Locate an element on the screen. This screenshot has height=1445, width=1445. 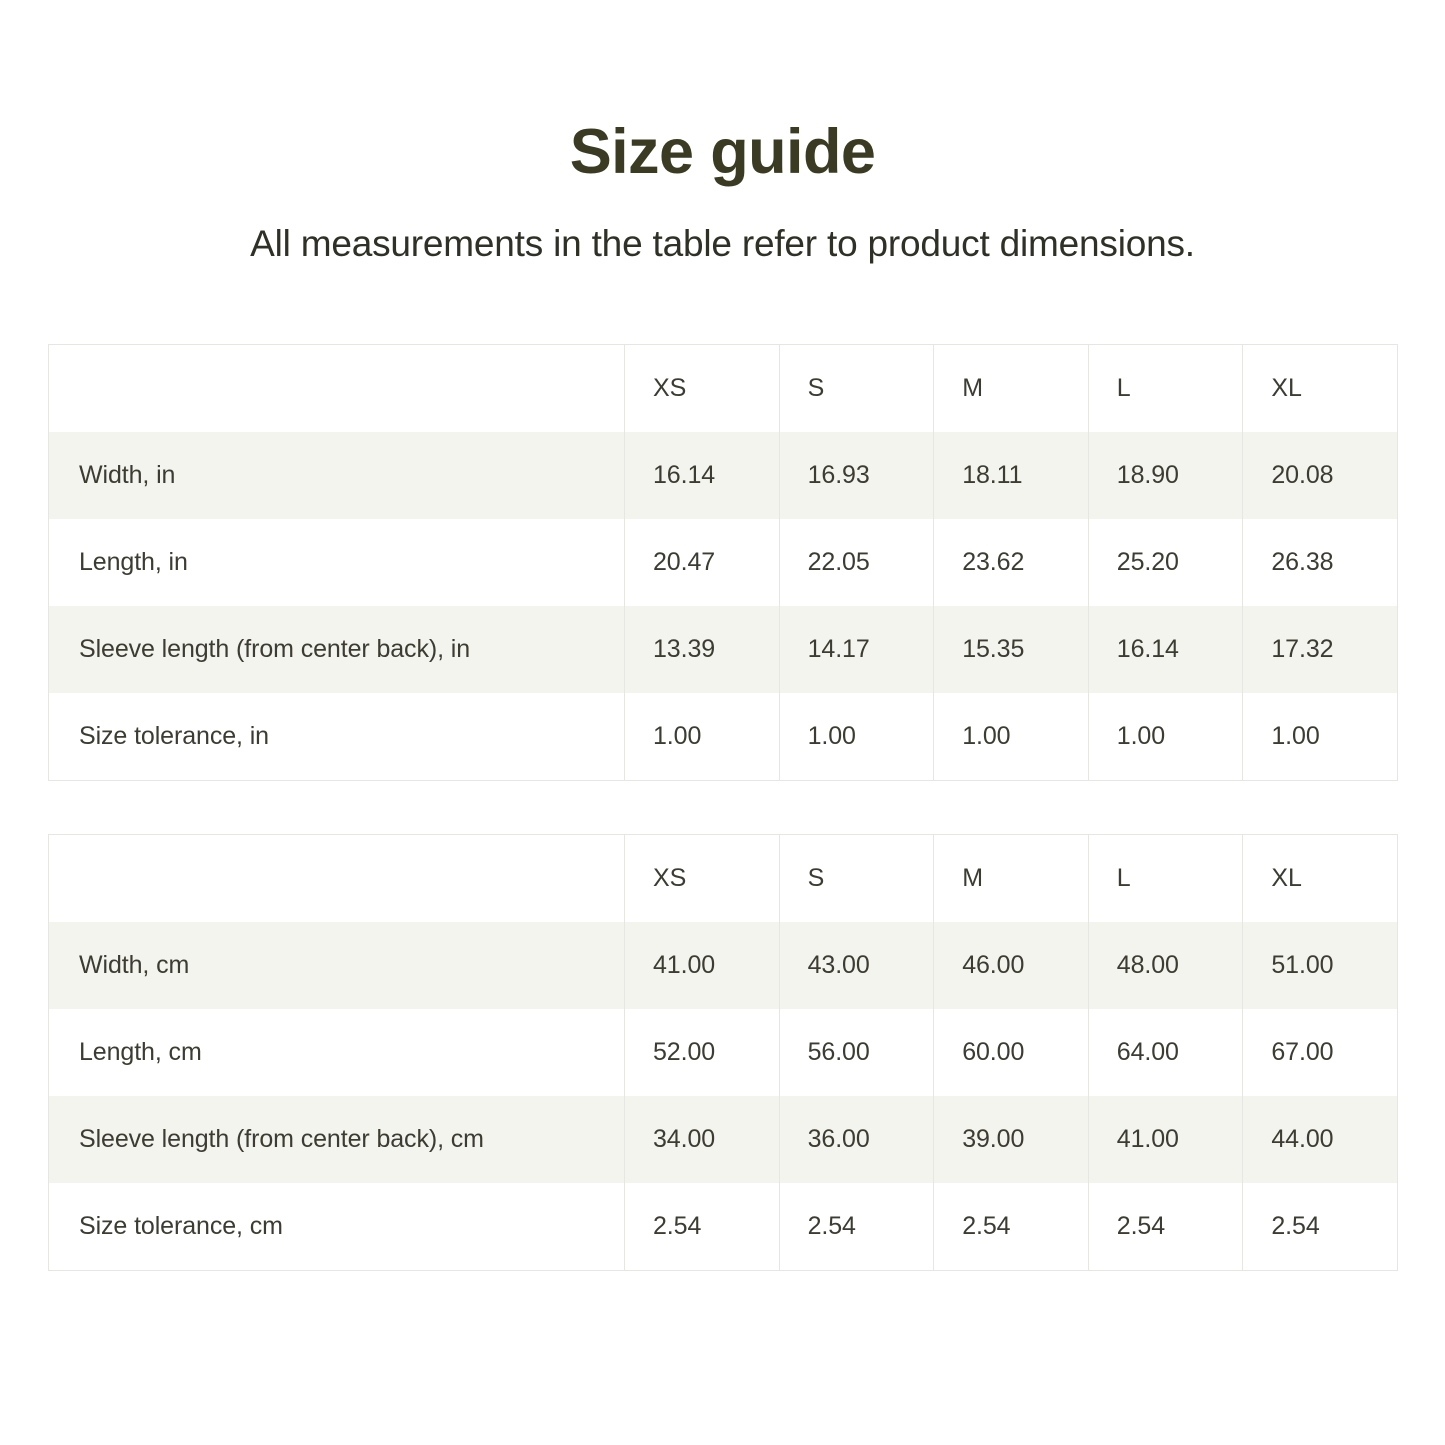
row-label: Sleeve length (from center back), in is located at coordinates (336, 650).